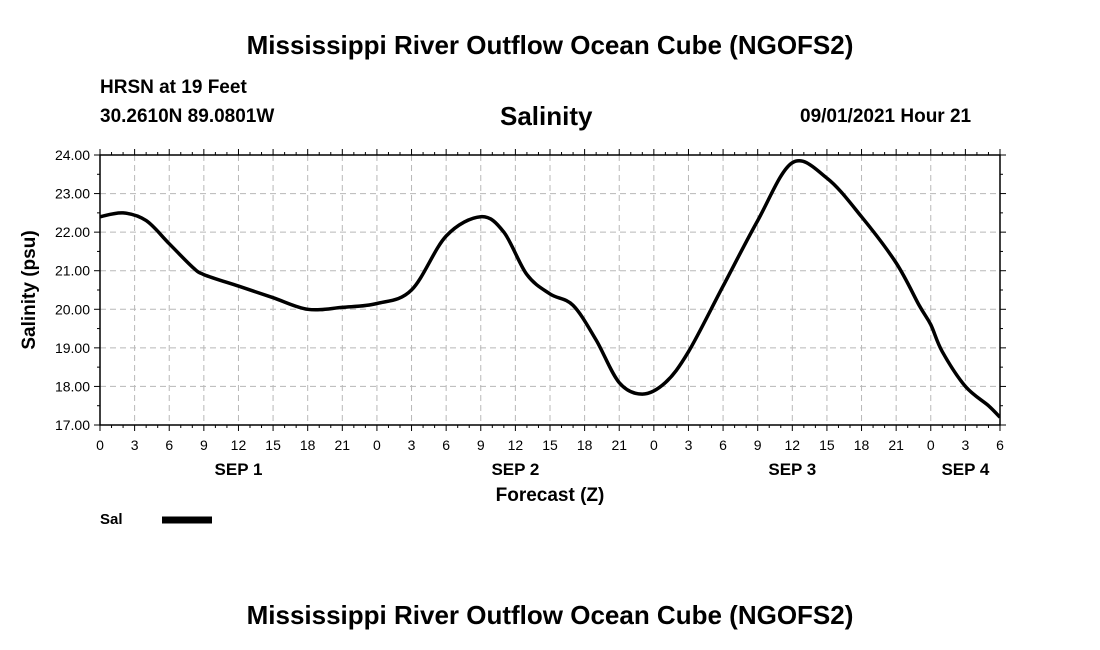 The image size is (1100, 650). Describe the element at coordinates (239, 469) in the screenshot. I see `x-day-label: SEP 1` at that location.